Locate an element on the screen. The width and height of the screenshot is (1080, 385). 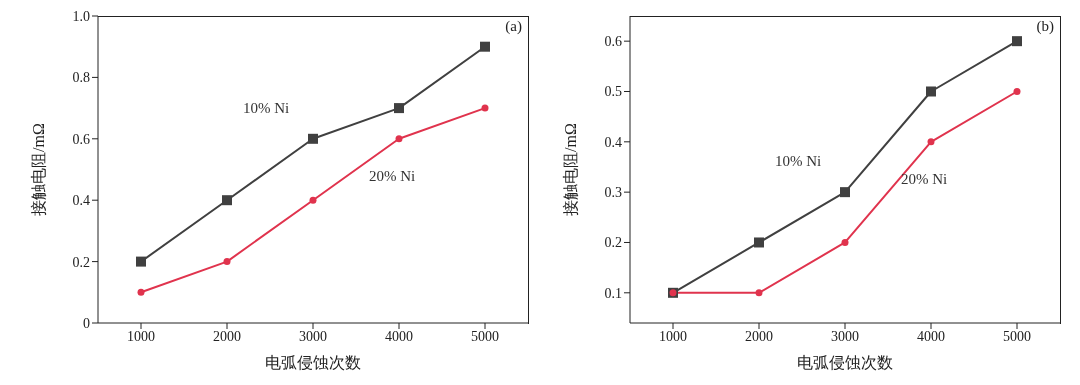
y-tick-label: 0.8 is located at coordinates (81, 78).